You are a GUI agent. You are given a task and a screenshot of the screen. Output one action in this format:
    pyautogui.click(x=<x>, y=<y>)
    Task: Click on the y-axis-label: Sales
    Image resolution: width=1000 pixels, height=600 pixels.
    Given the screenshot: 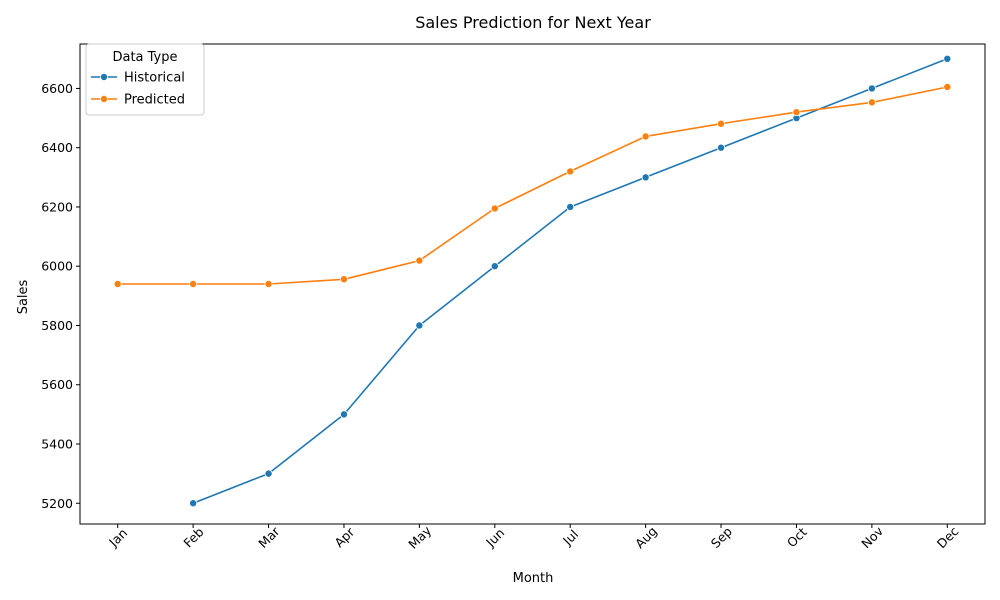 What is the action you would take?
    pyautogui.click(x=23, y=296)
    